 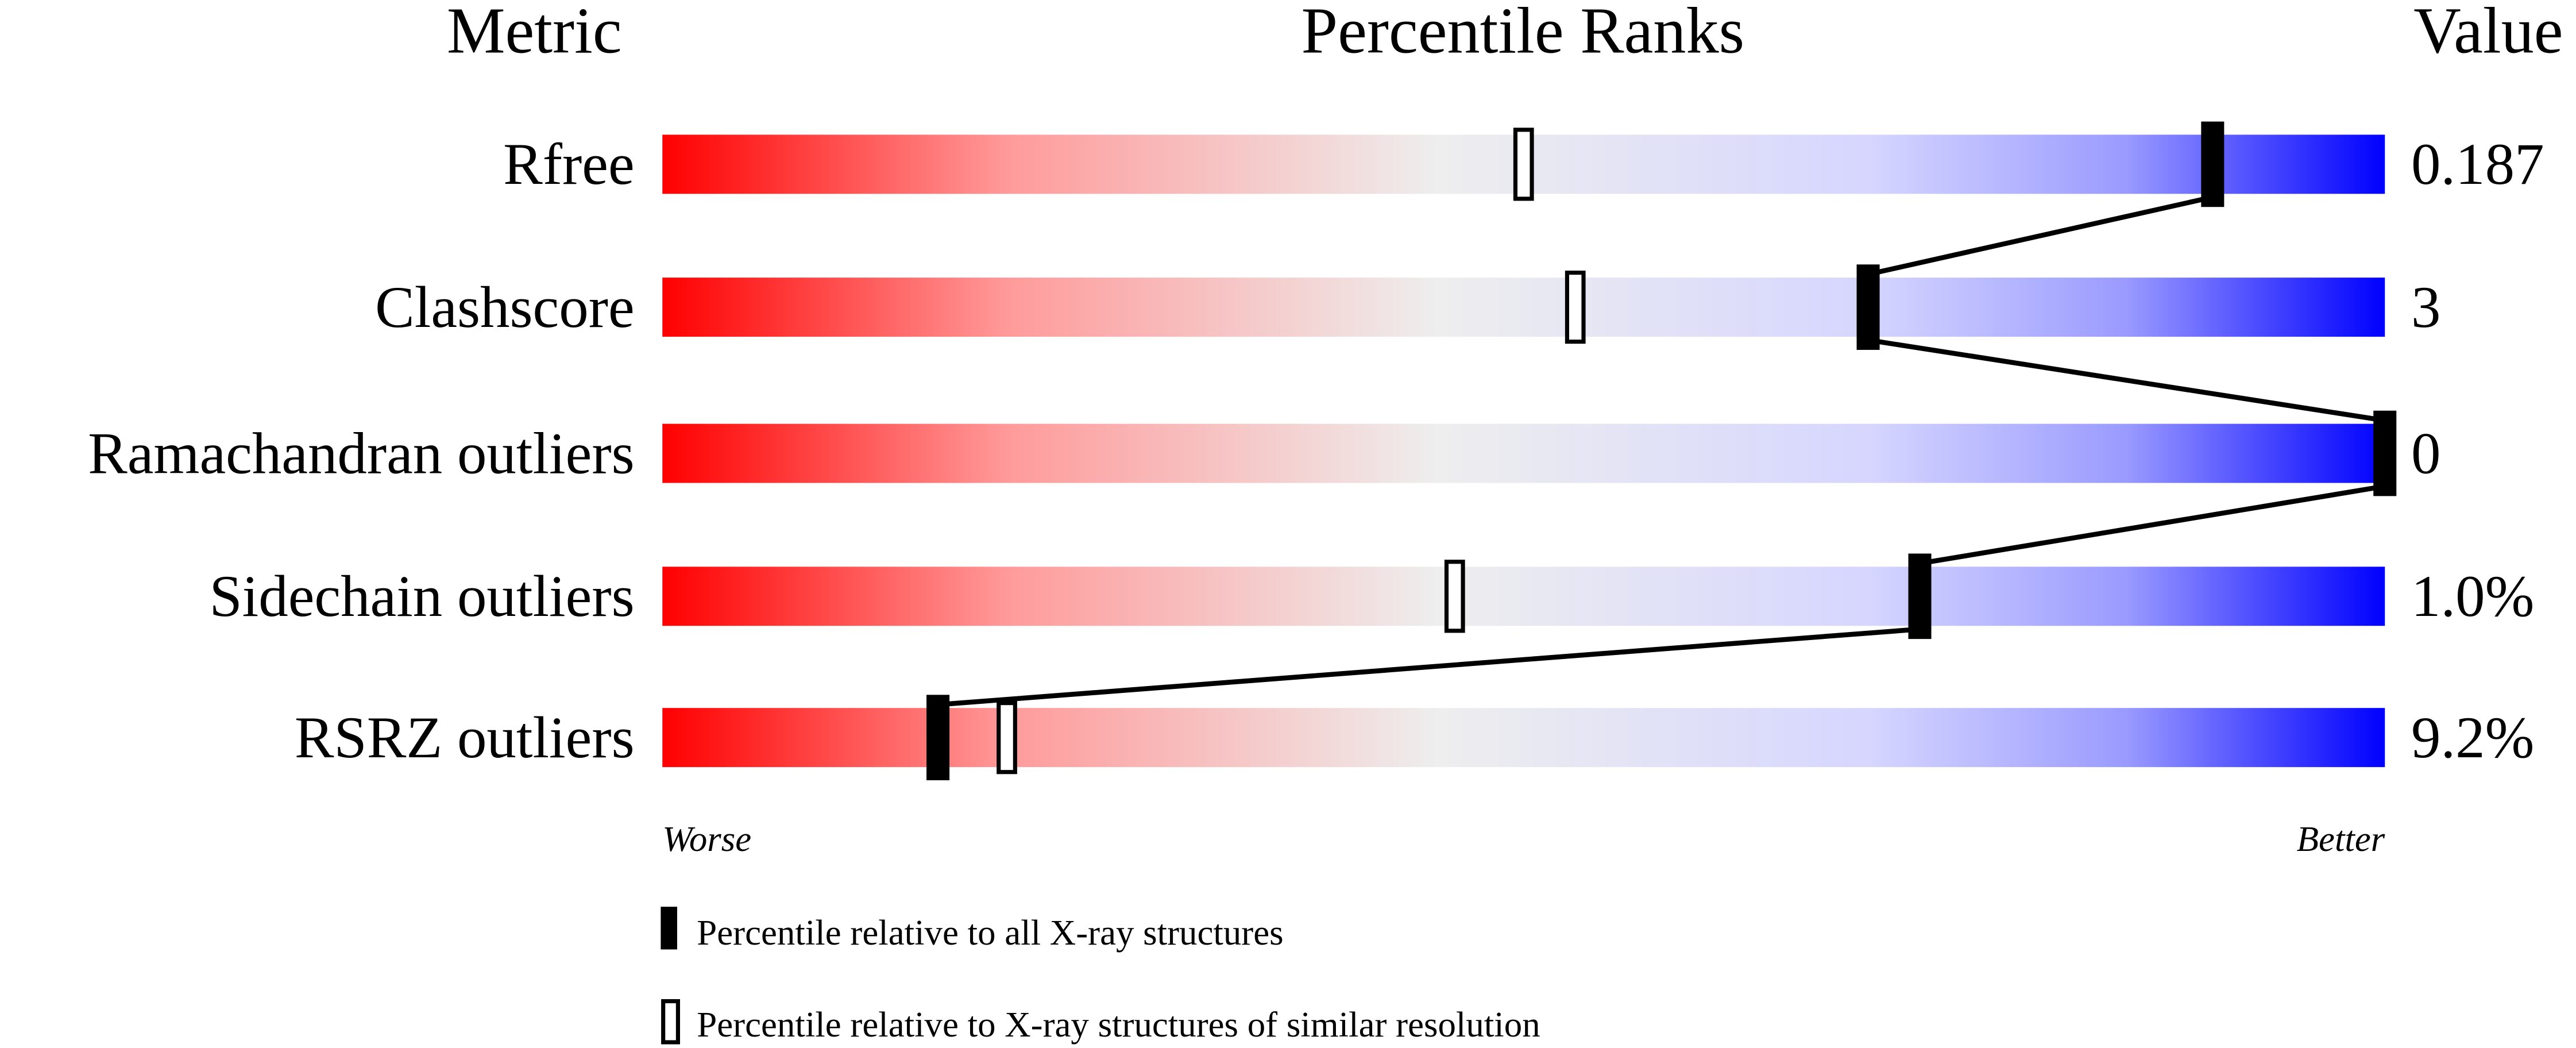 I want to click on axis-label-better: Better, so click(x=2341, y=839).